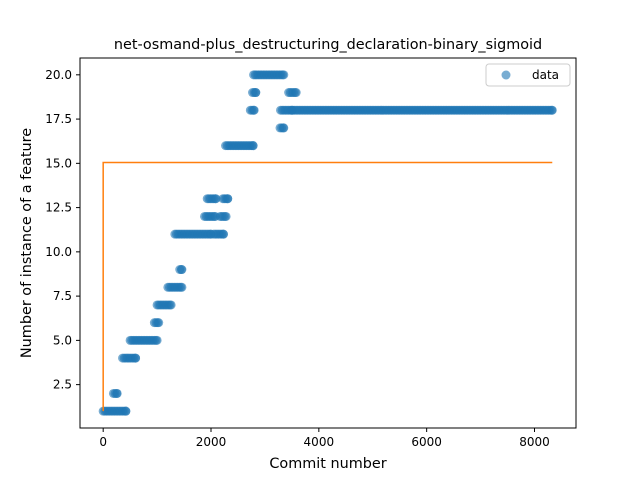 The width and height of the screenshot is (640, 485). I want to click on y-tick-label: 10.0, so click(58, 252).